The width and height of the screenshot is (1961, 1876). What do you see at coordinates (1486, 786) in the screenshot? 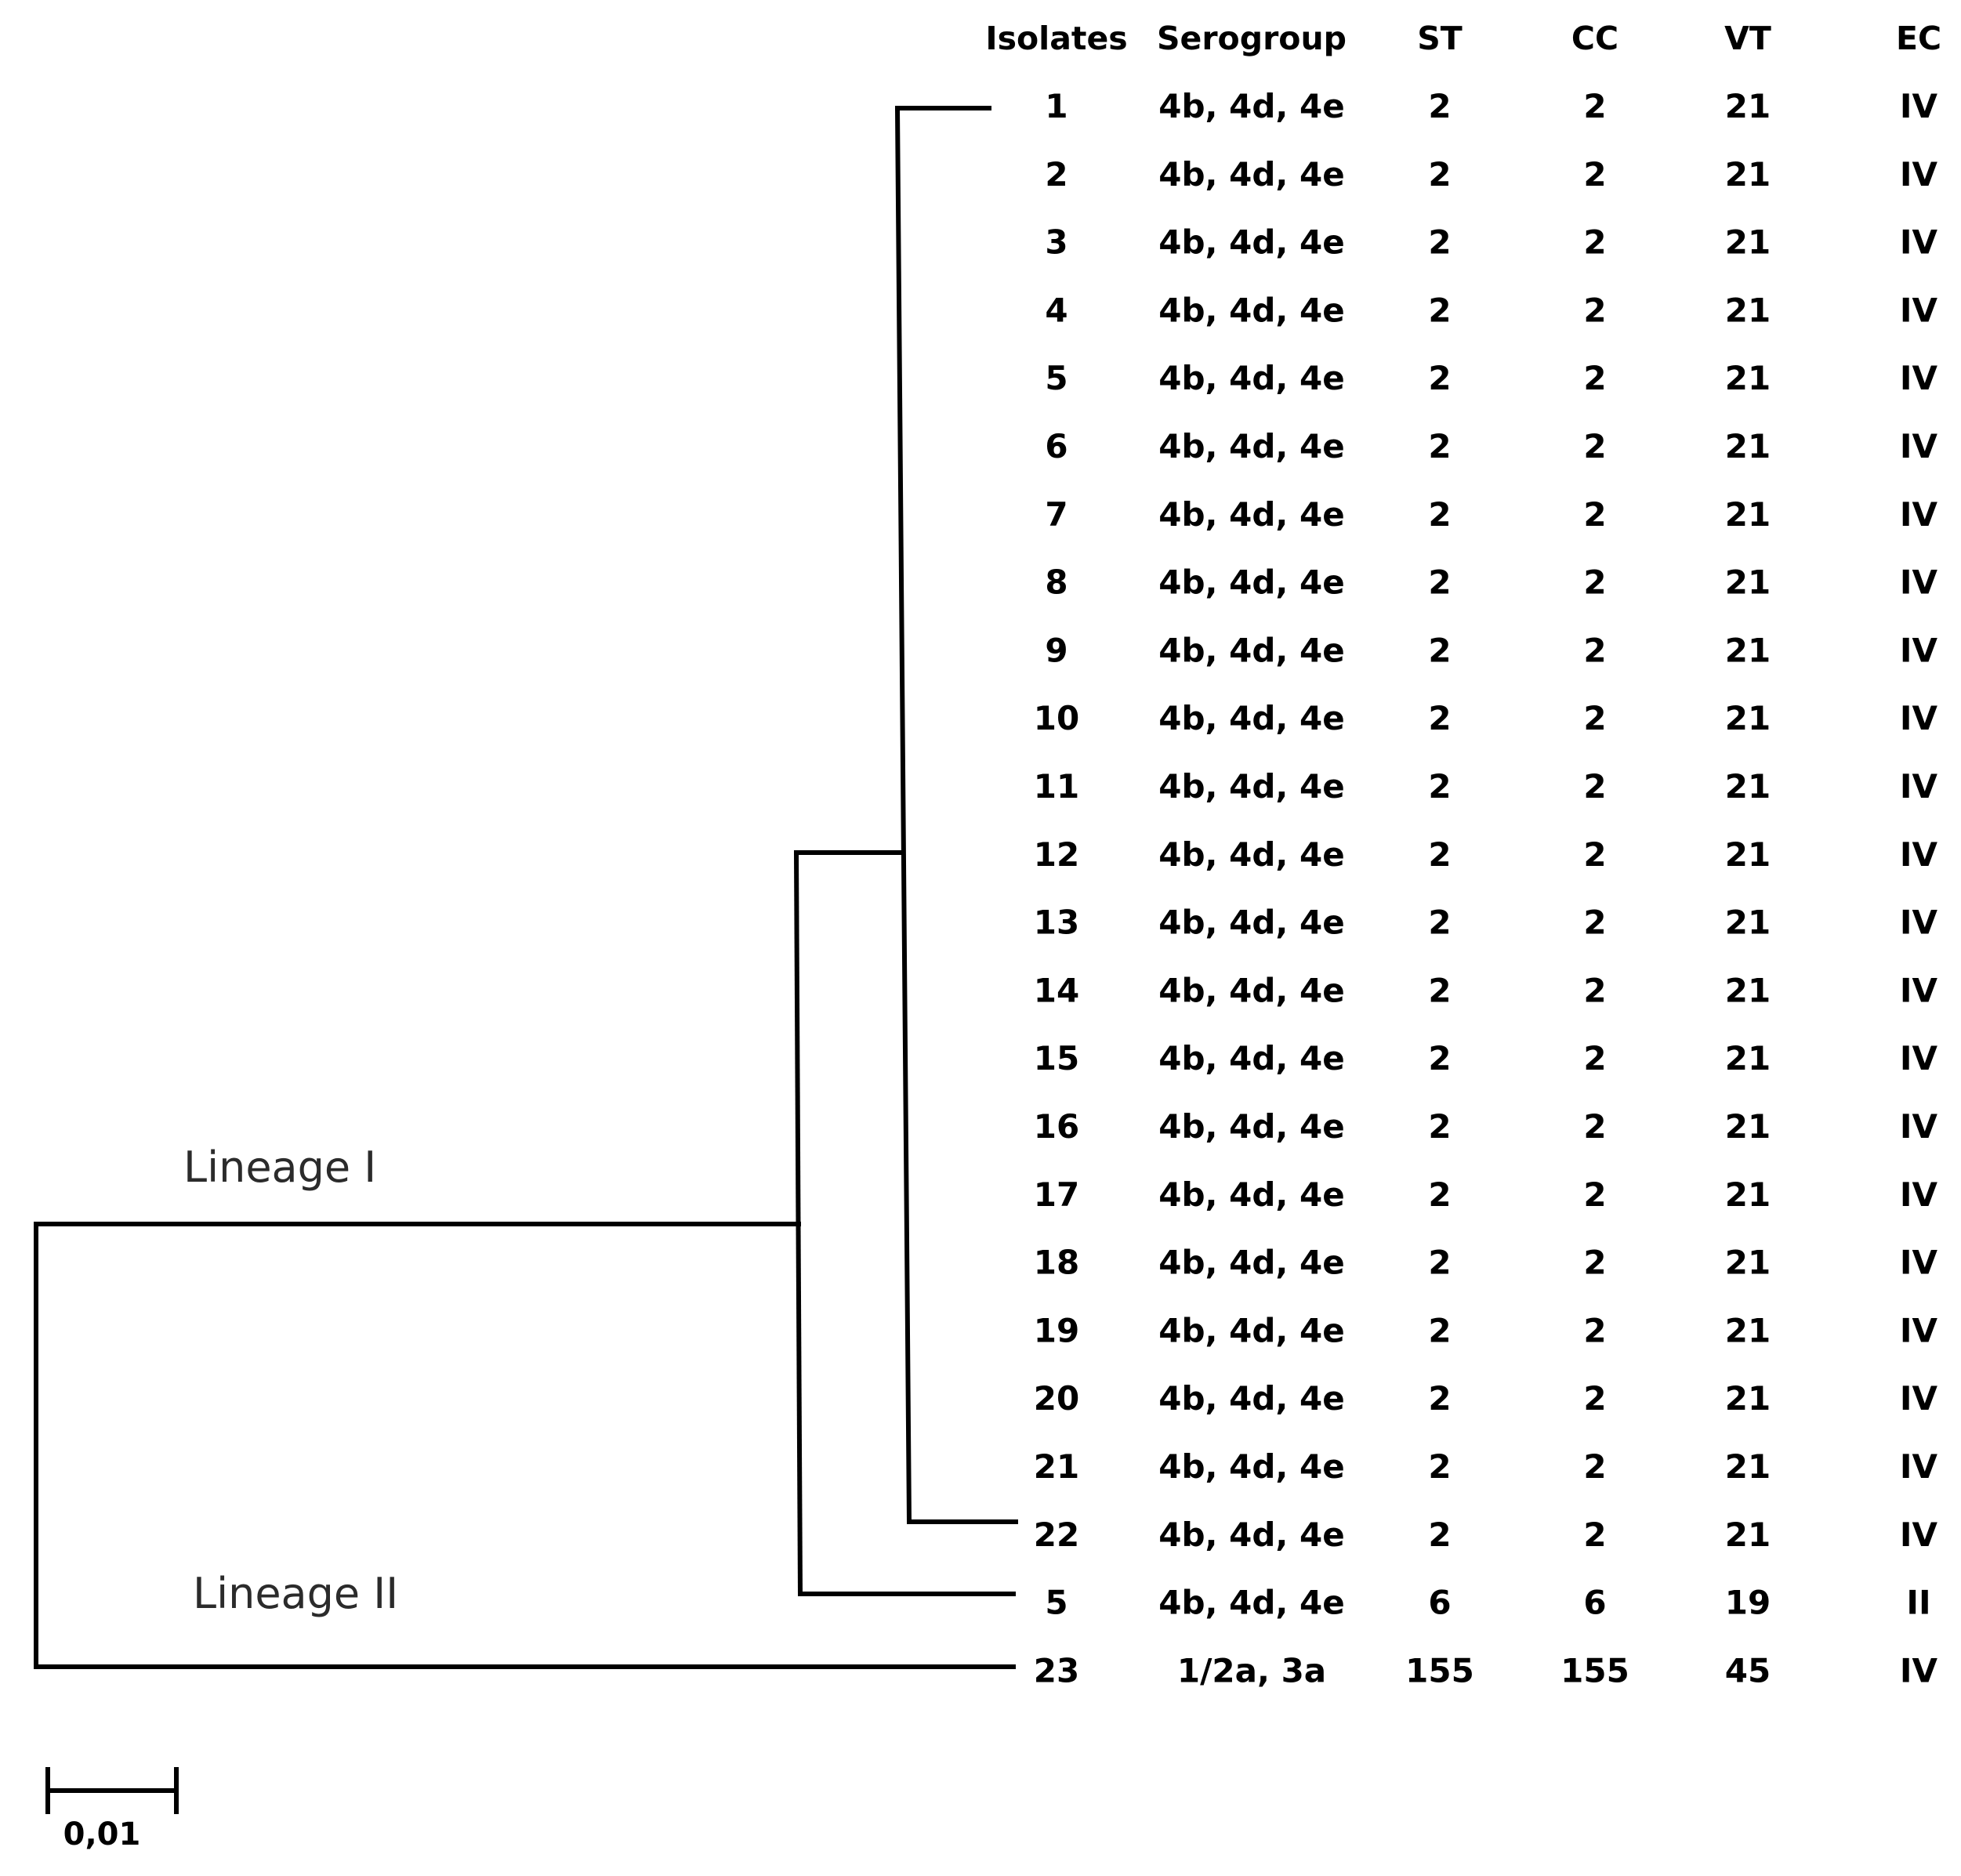
I see `table-row: 11 4b, 4d, 4e 2 2 21 IV` at bounding box center [1486, 786].